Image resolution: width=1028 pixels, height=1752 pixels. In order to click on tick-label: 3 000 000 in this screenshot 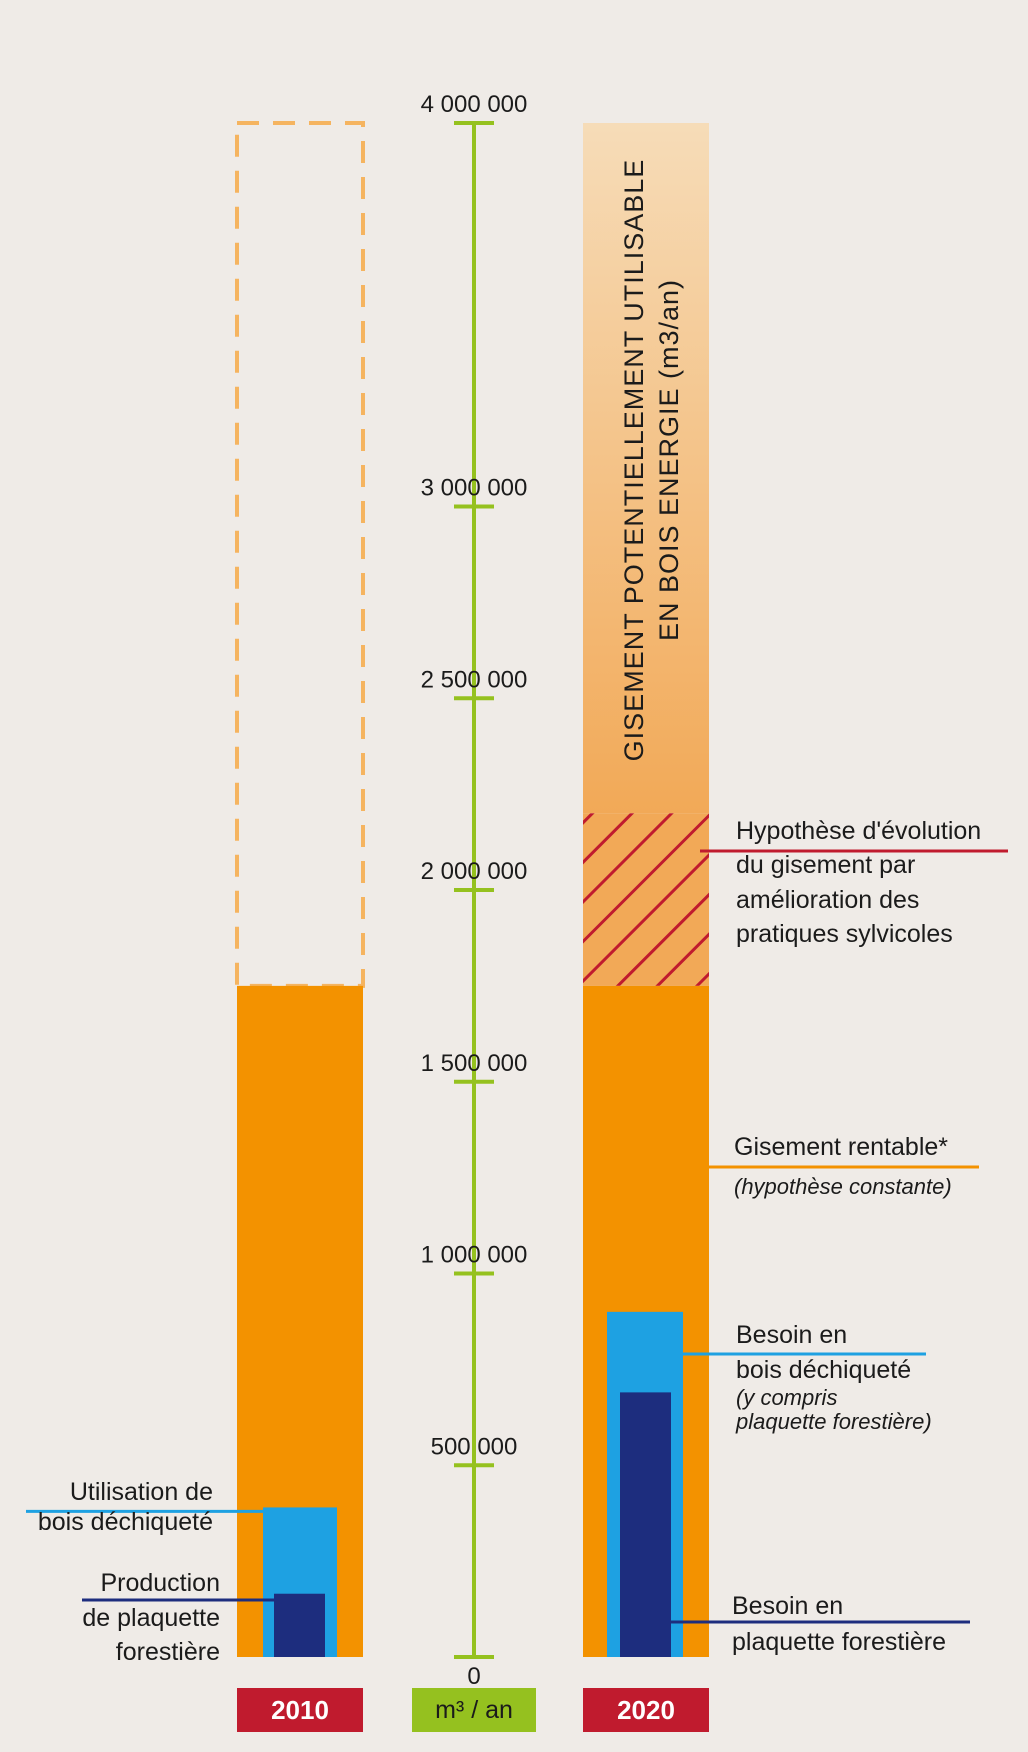, I will do `click(474, 488)`.